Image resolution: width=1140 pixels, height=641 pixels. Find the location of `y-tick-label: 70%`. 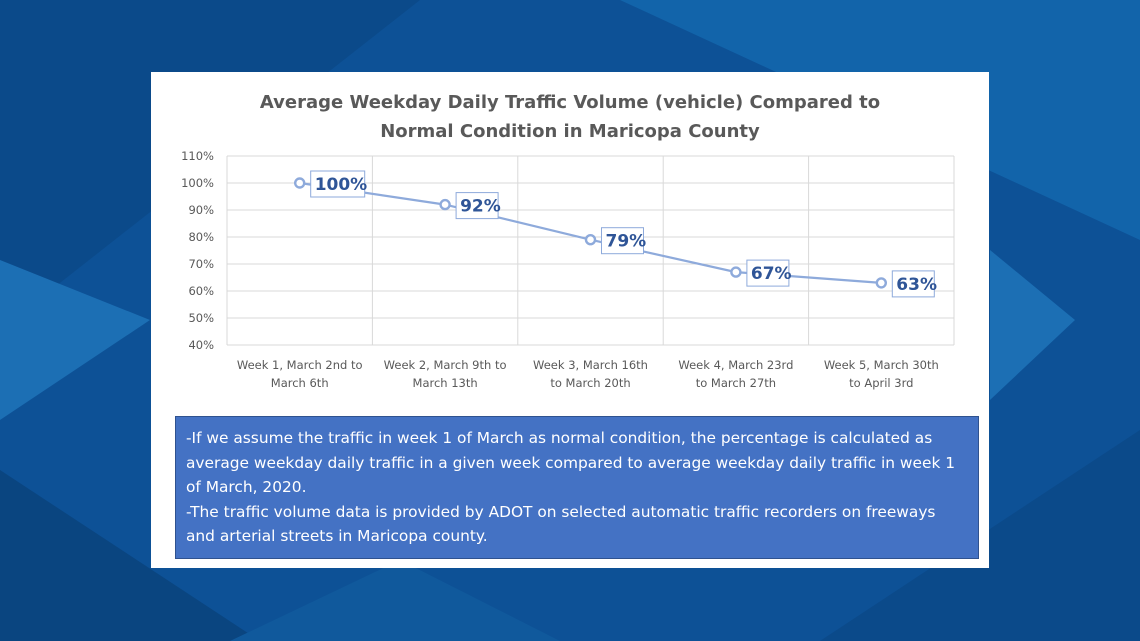

y-tick-label: 70% is located at coordinates (201, 264).